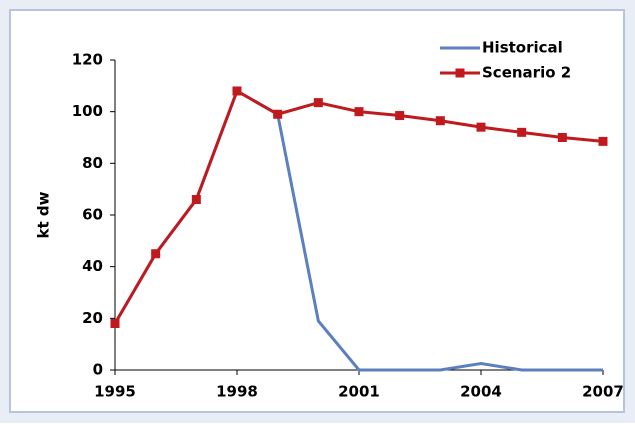  What do you see at coordinates (522, 48) in the screenshot?
I see `legend-label: Historical` at bounding box center [522, 48].